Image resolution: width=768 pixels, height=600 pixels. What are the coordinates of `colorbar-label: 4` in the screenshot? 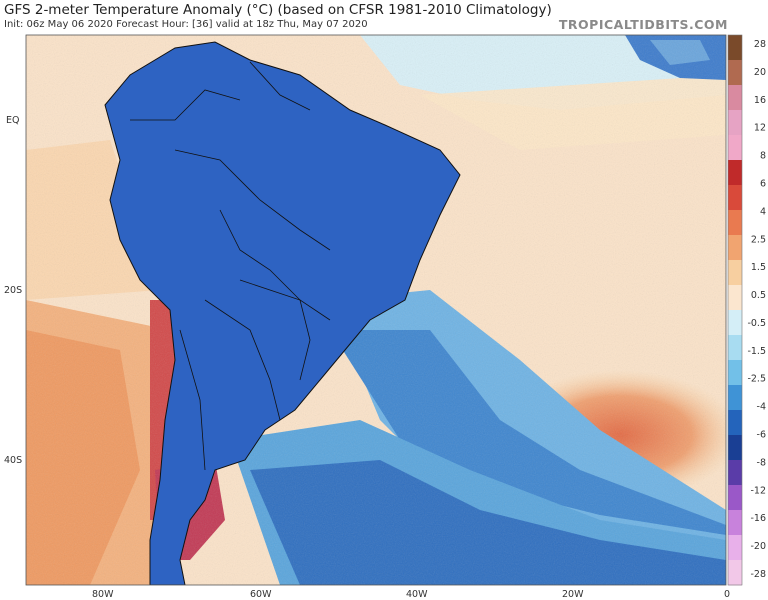 It's located at (763, 211).